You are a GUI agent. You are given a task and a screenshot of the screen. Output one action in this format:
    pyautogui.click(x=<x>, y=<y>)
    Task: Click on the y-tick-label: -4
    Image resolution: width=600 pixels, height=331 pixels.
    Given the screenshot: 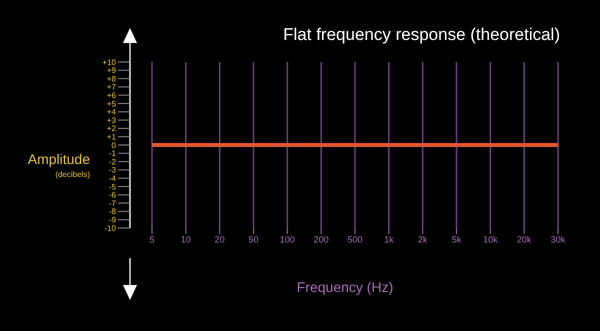 What is the action you would take?
    pyautogui.click(x=112, y=179)
    